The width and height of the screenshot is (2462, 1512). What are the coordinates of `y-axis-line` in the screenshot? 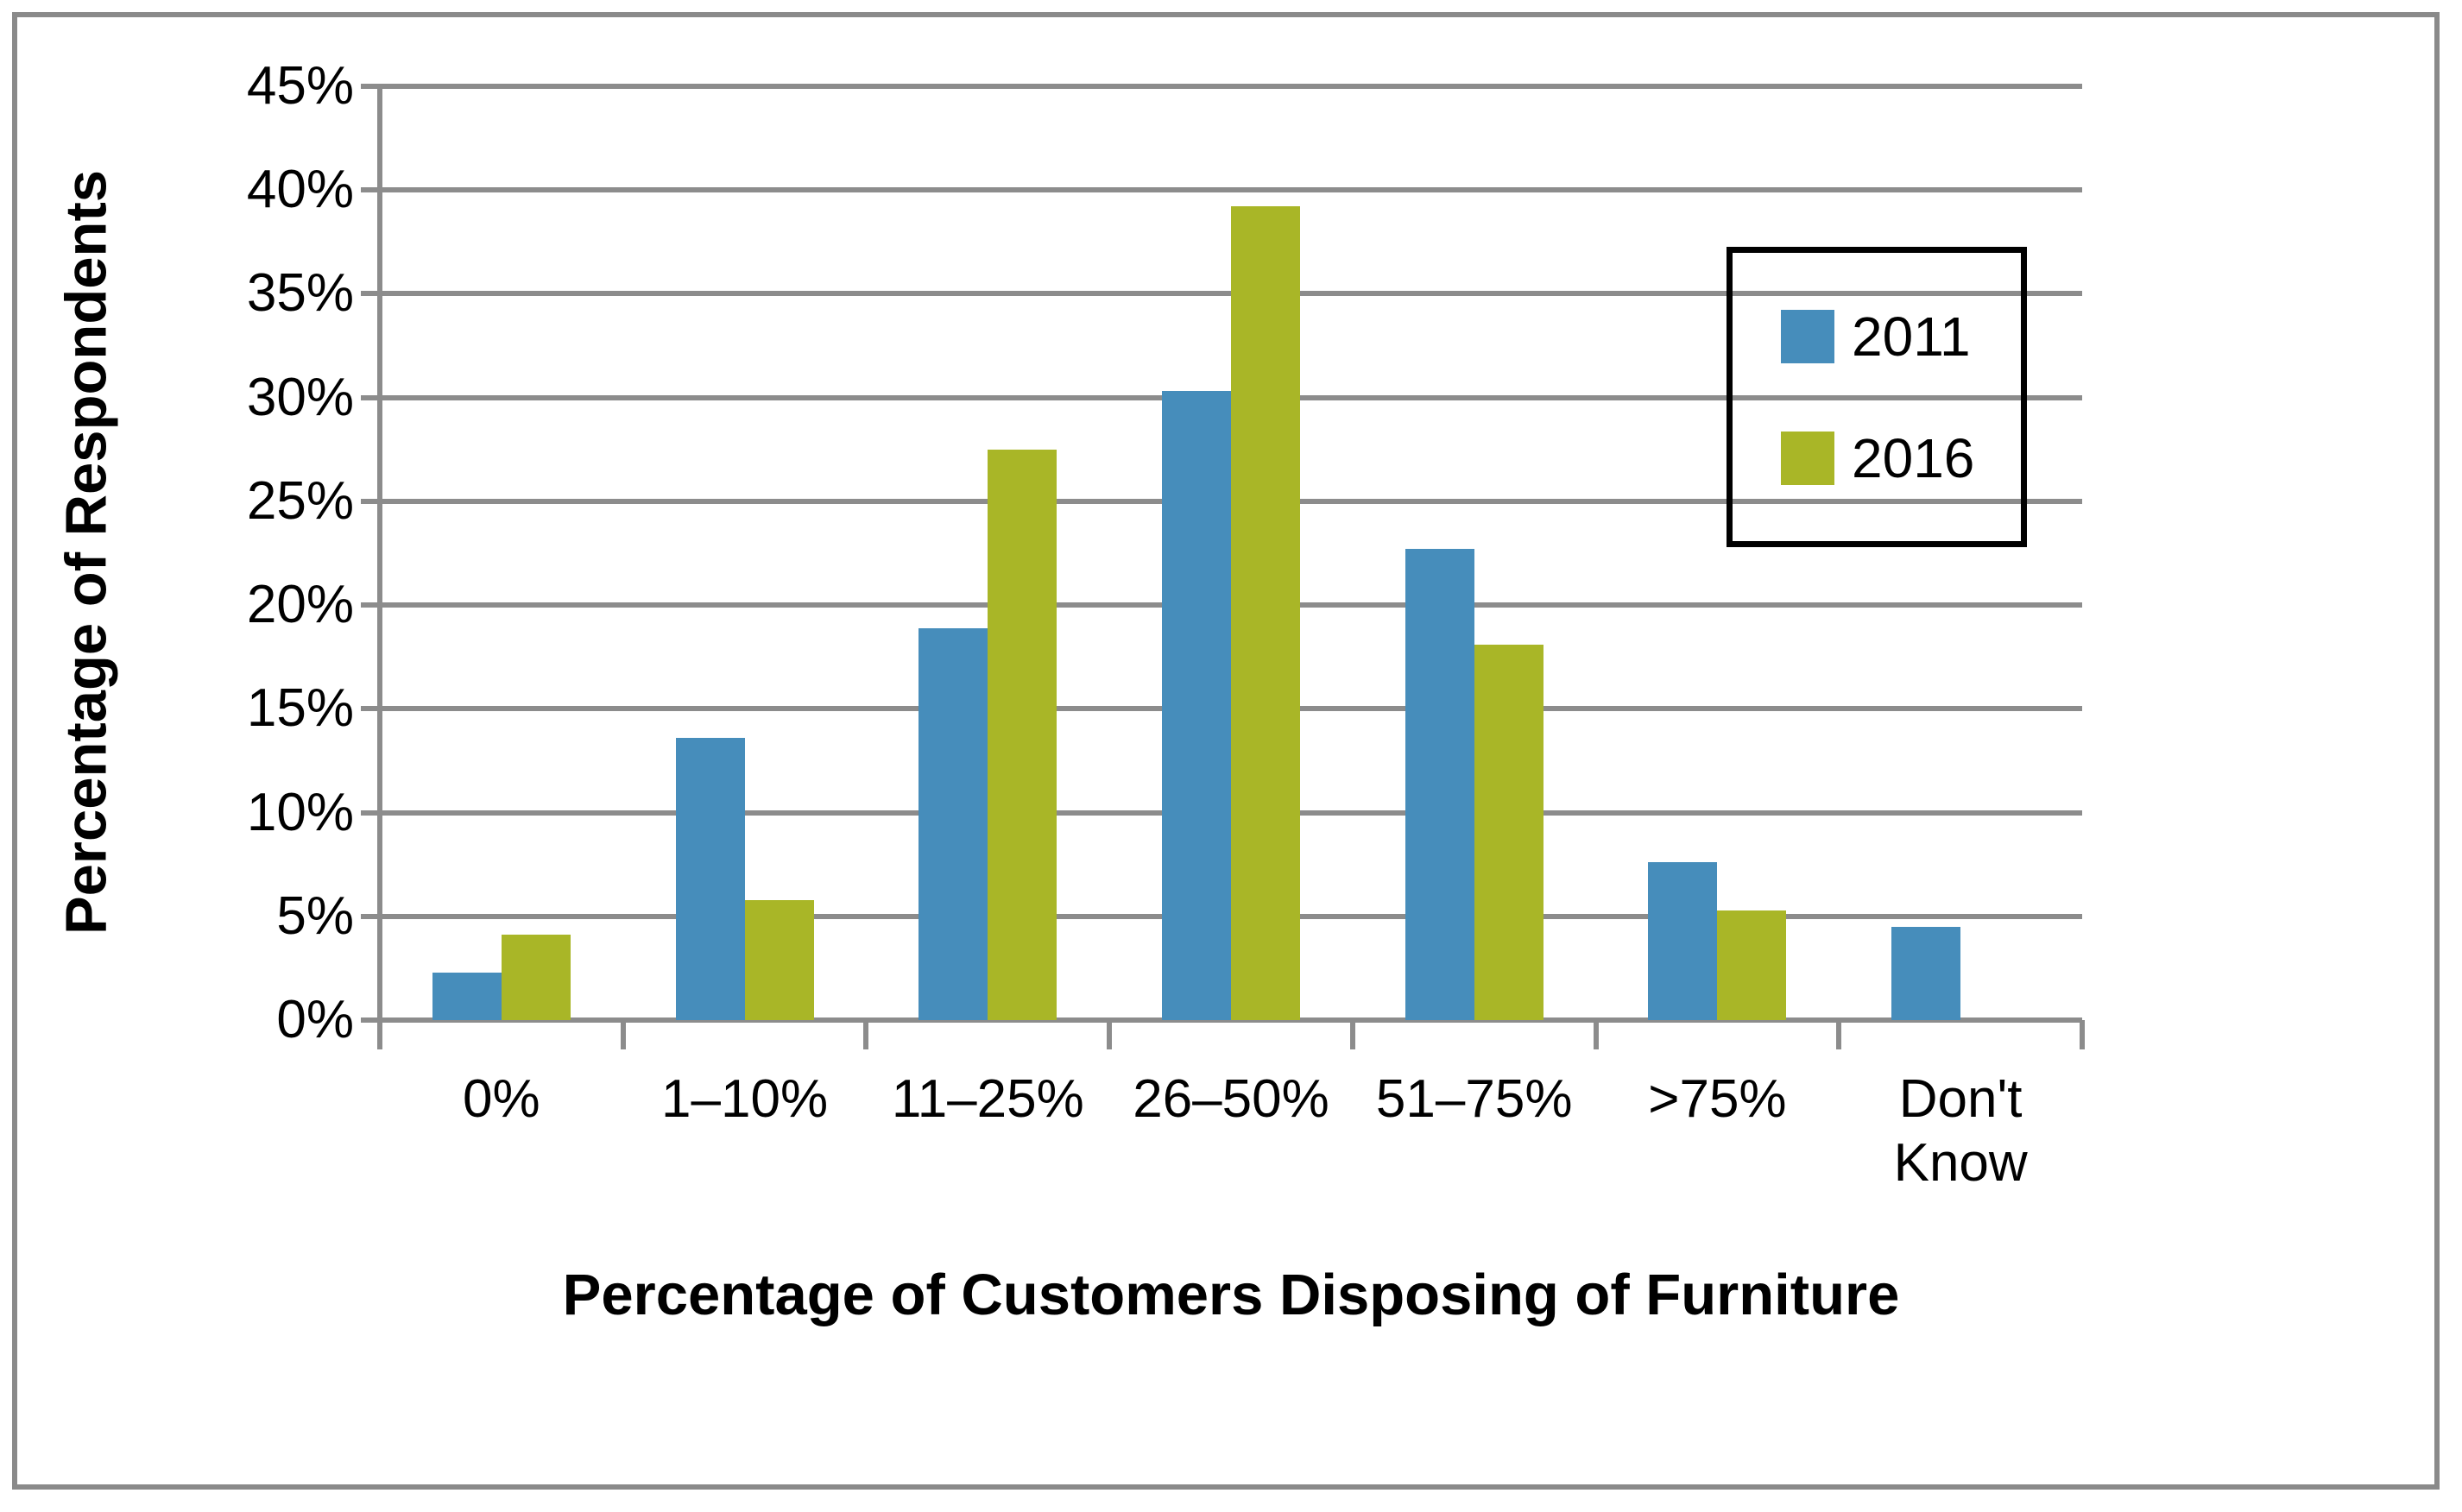 It's located at (379, 568).